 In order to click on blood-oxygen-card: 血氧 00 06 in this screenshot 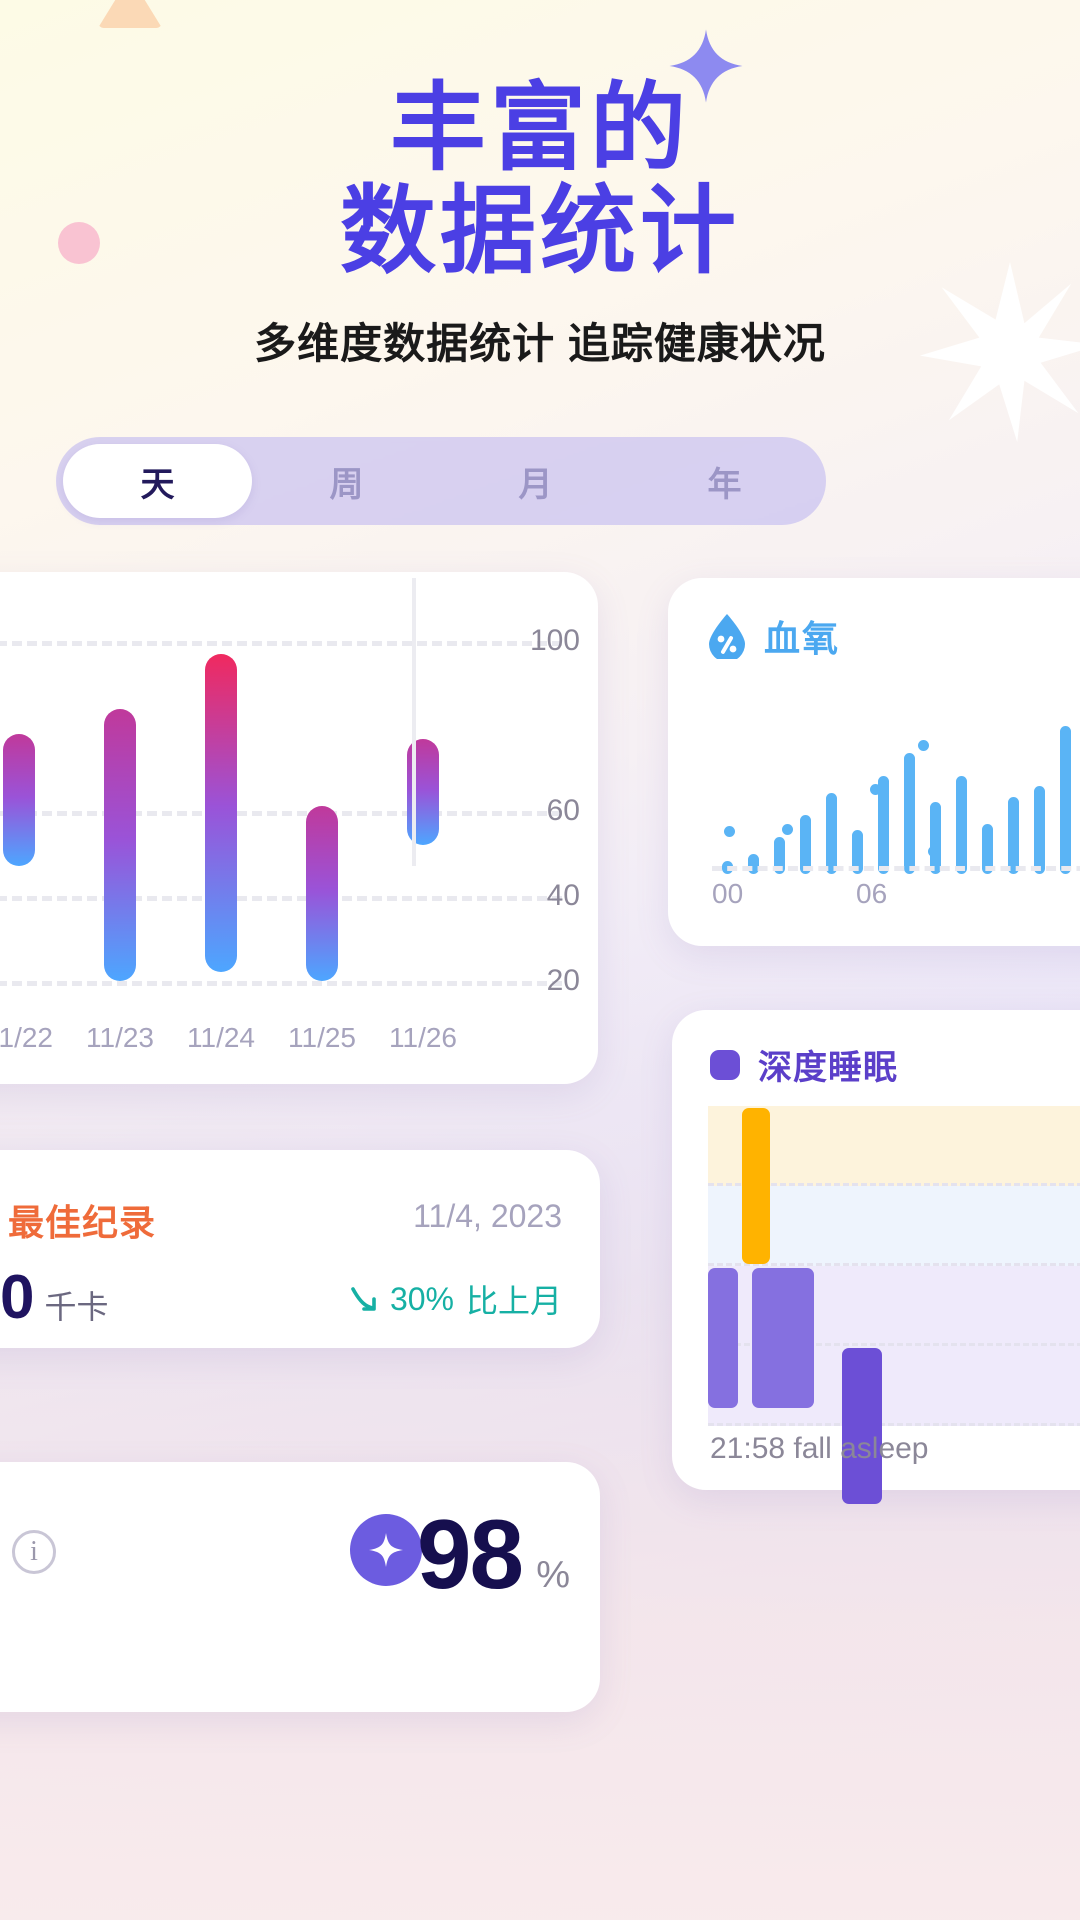, I will do `click(874, 762)`.